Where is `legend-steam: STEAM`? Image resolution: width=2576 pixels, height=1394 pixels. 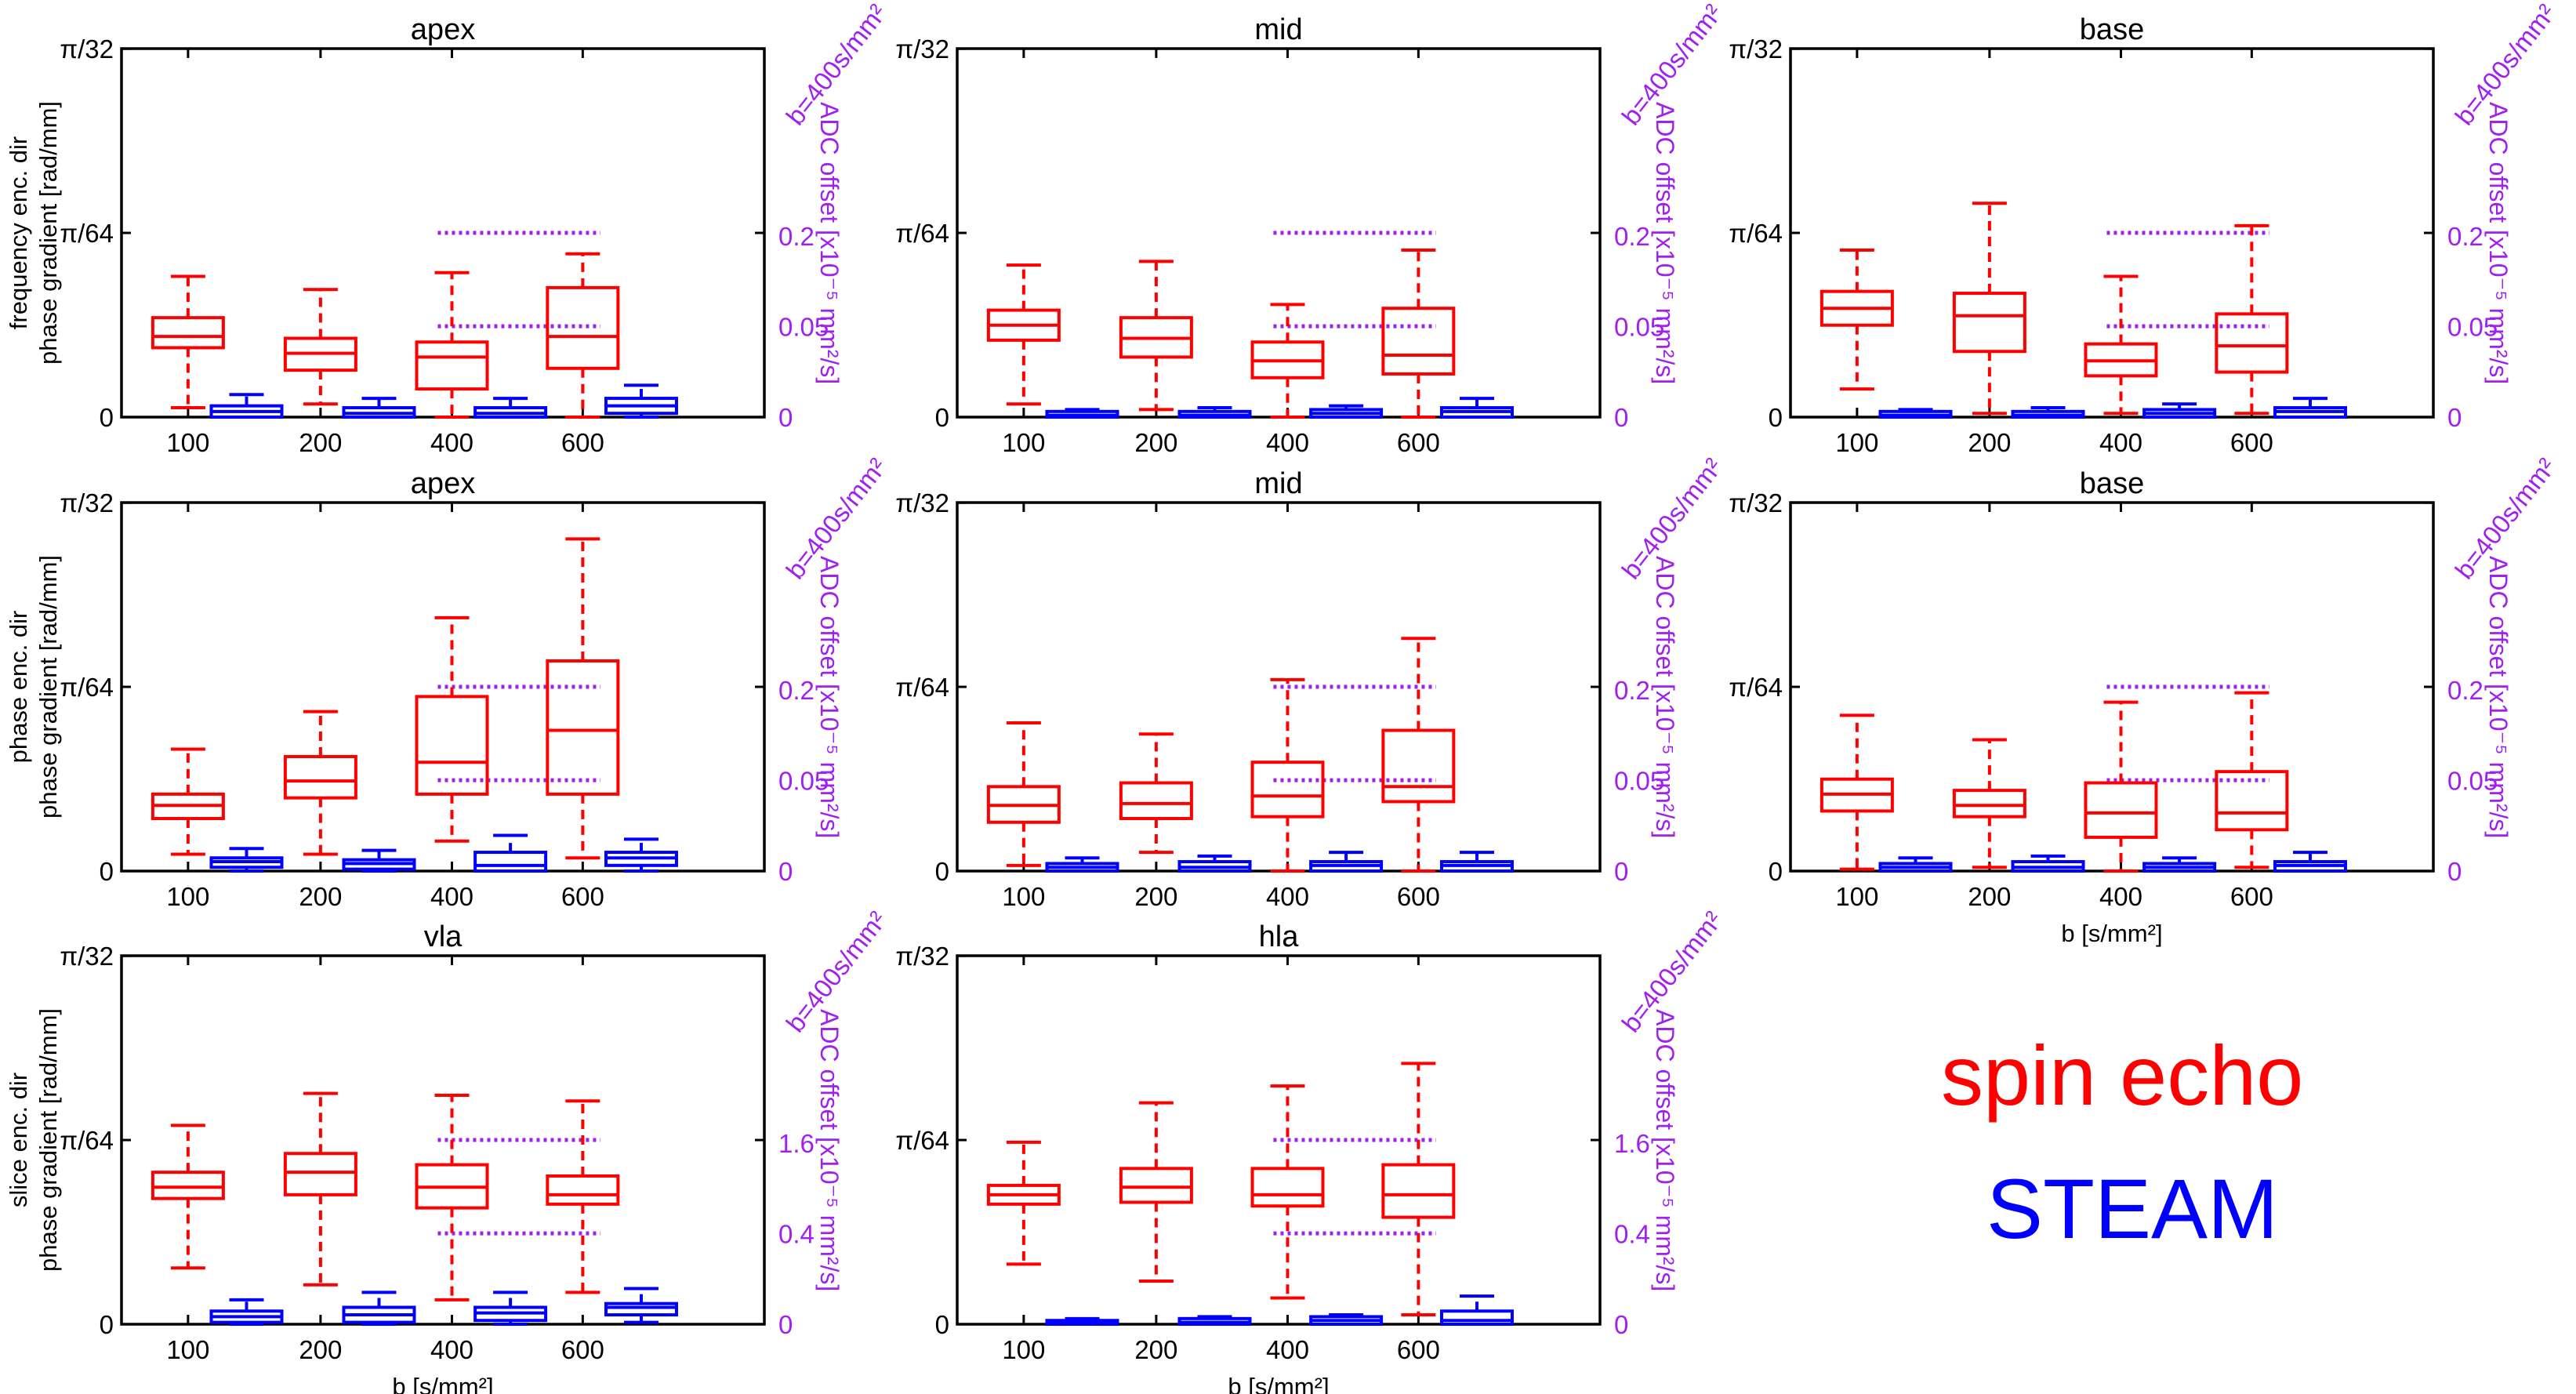
legend-steam: STEAM is located at coordinates (2132, 1208).